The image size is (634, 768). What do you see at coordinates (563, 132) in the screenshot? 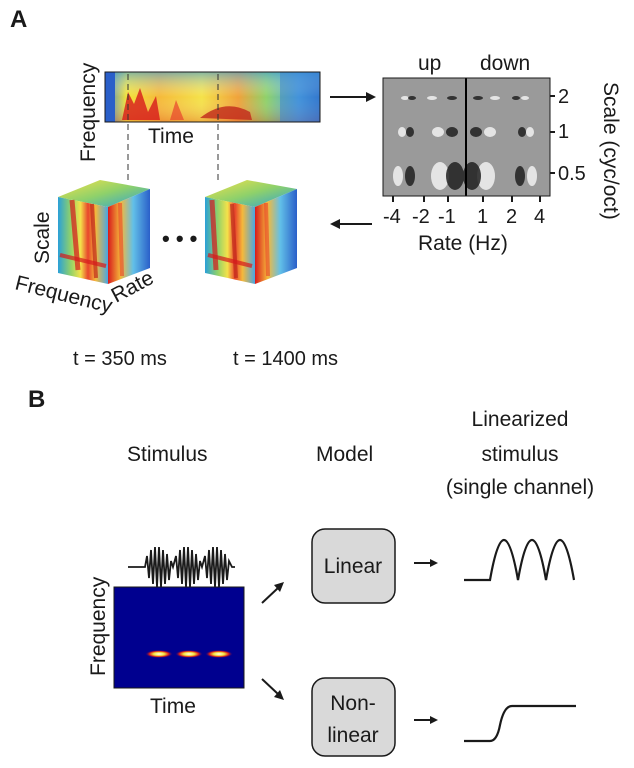
I see `scale-tick-1: 1` at bounding box center [563, 132].